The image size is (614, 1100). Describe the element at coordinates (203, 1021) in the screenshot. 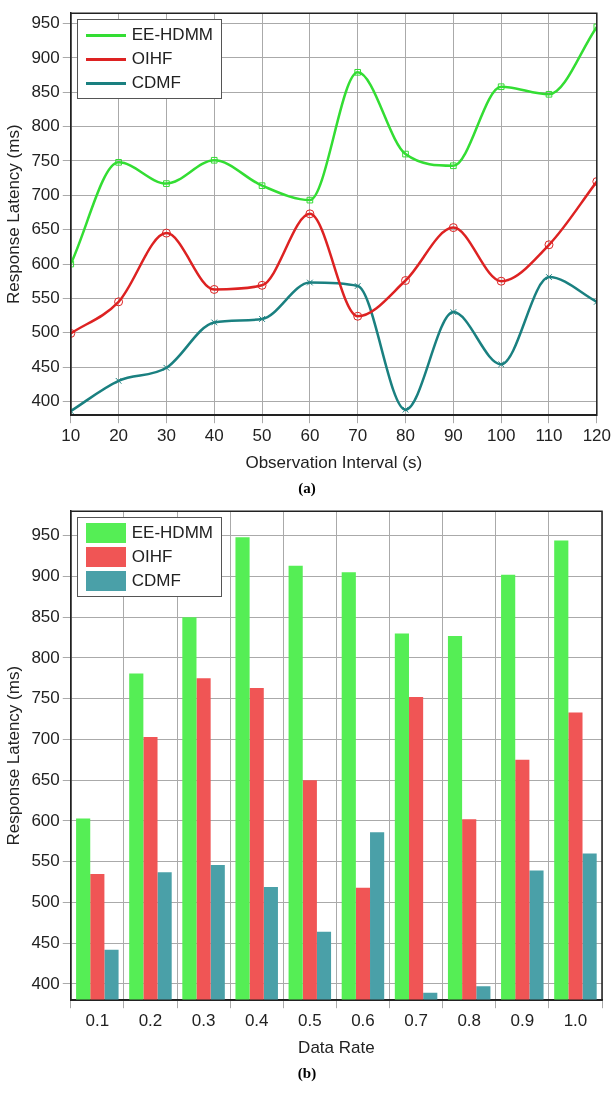

I see `x-tick-label: 0.3` at that location.